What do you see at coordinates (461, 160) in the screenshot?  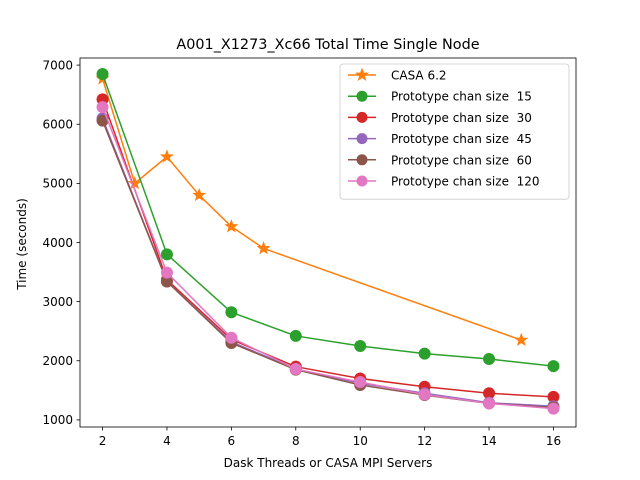 I see `legend-label: Prototype chan size 60` at bounding box center [461, 160].